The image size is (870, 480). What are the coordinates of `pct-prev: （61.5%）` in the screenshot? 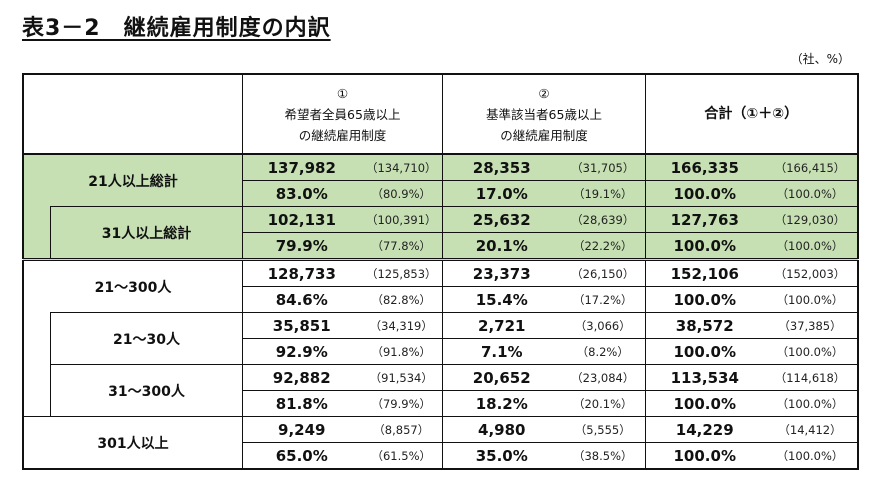 It's located at (401, 456).